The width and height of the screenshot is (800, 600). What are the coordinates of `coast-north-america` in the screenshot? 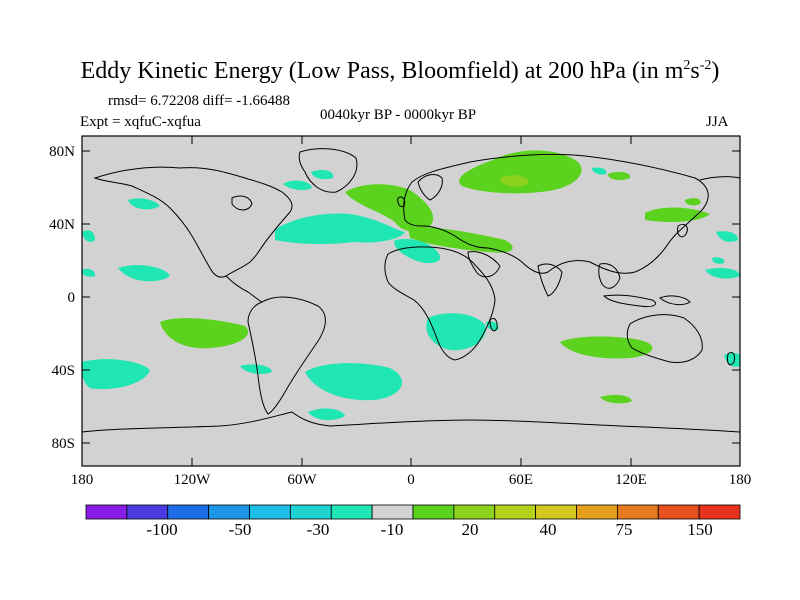 It's located at (193, 222).